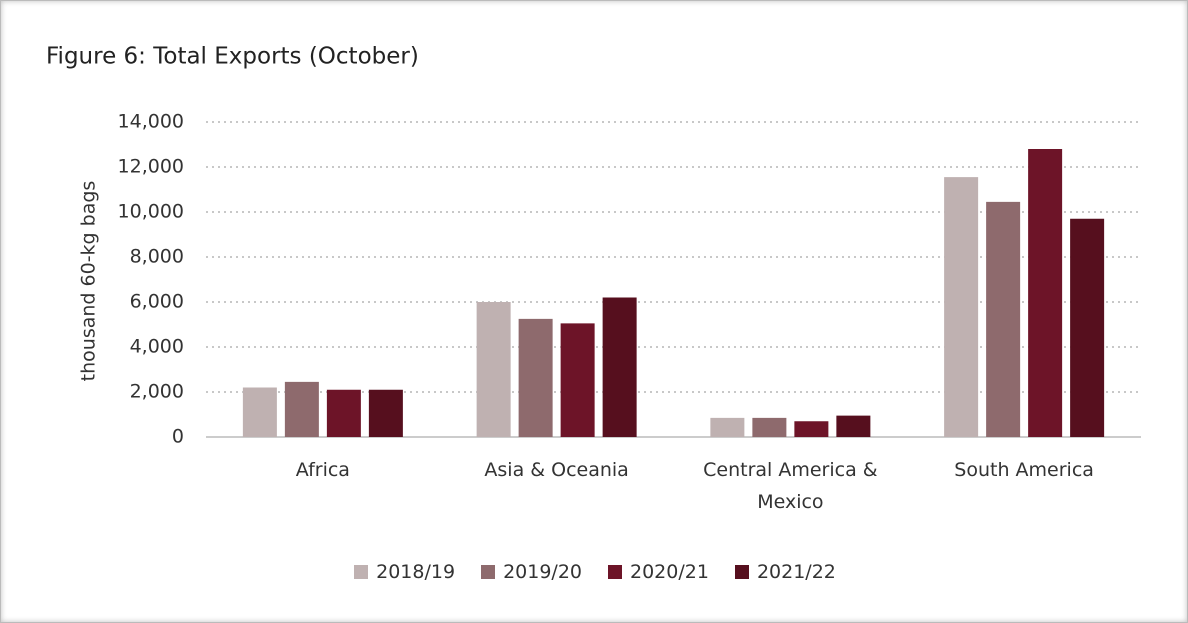 The height and width of the screenshot is (623, 1188). What do you see at coordinates (151, 122) in the screenshot?
I see `y-tick-label: 14,000` at bounding box center [151, 122].